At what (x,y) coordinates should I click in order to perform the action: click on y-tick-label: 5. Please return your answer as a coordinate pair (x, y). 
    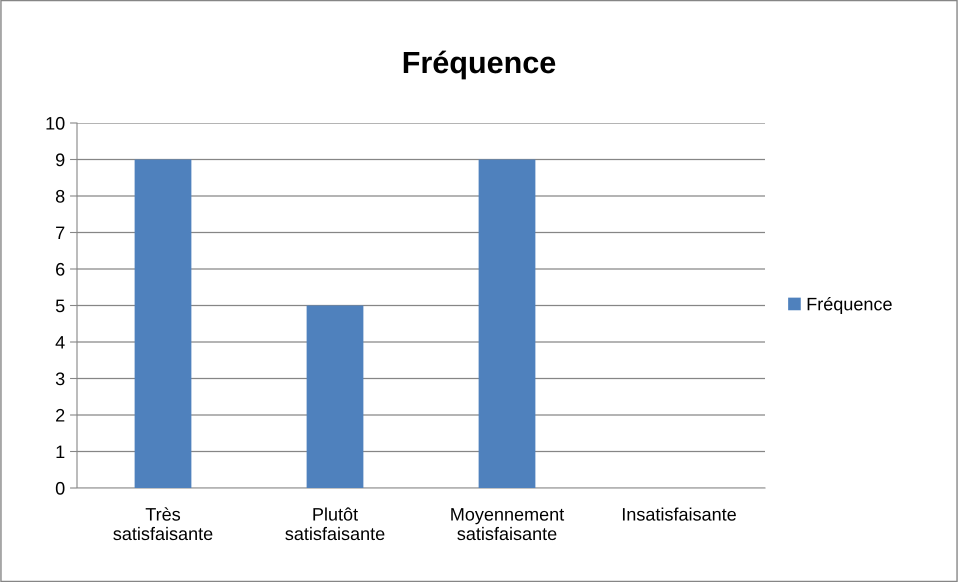
    Looking at the image, I should click on (60, 306).